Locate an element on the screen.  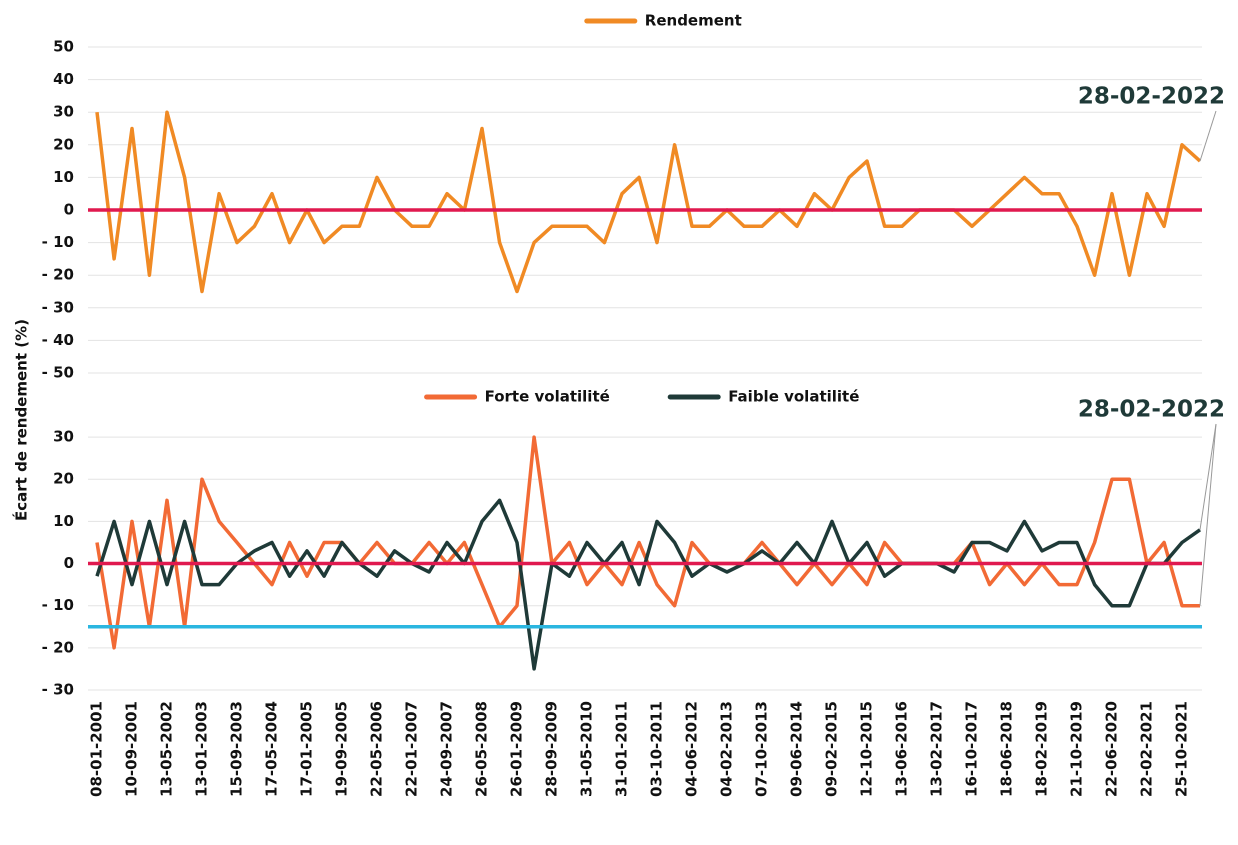
x-tick-label: 26-01-2009 is located at coordinates (517, 749).